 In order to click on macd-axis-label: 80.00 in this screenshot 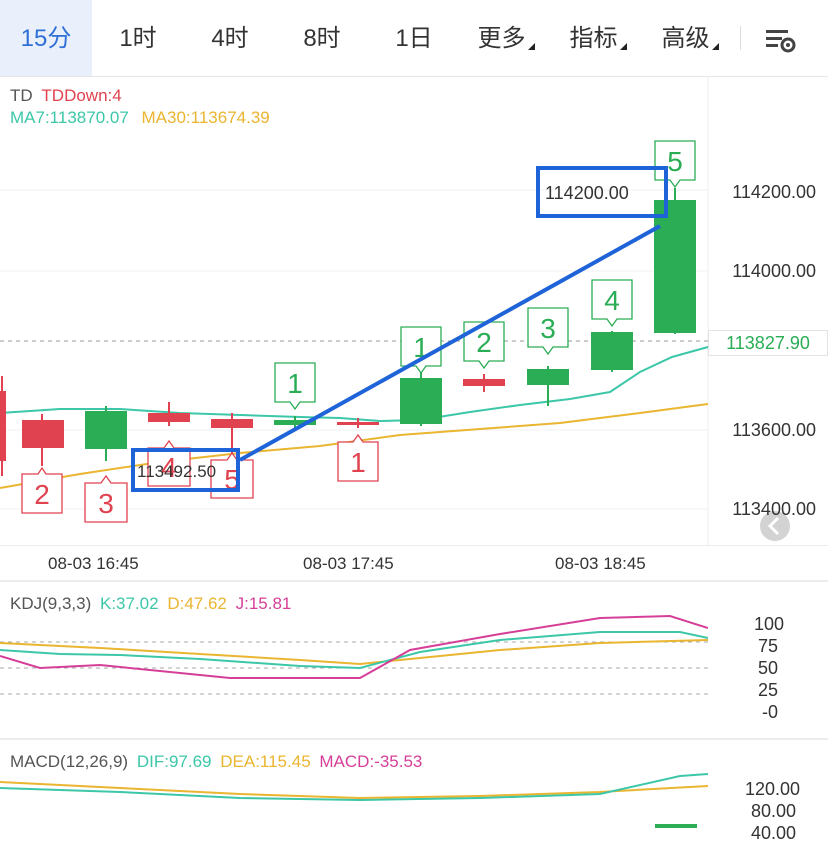, I will do `click(773, 811)`.